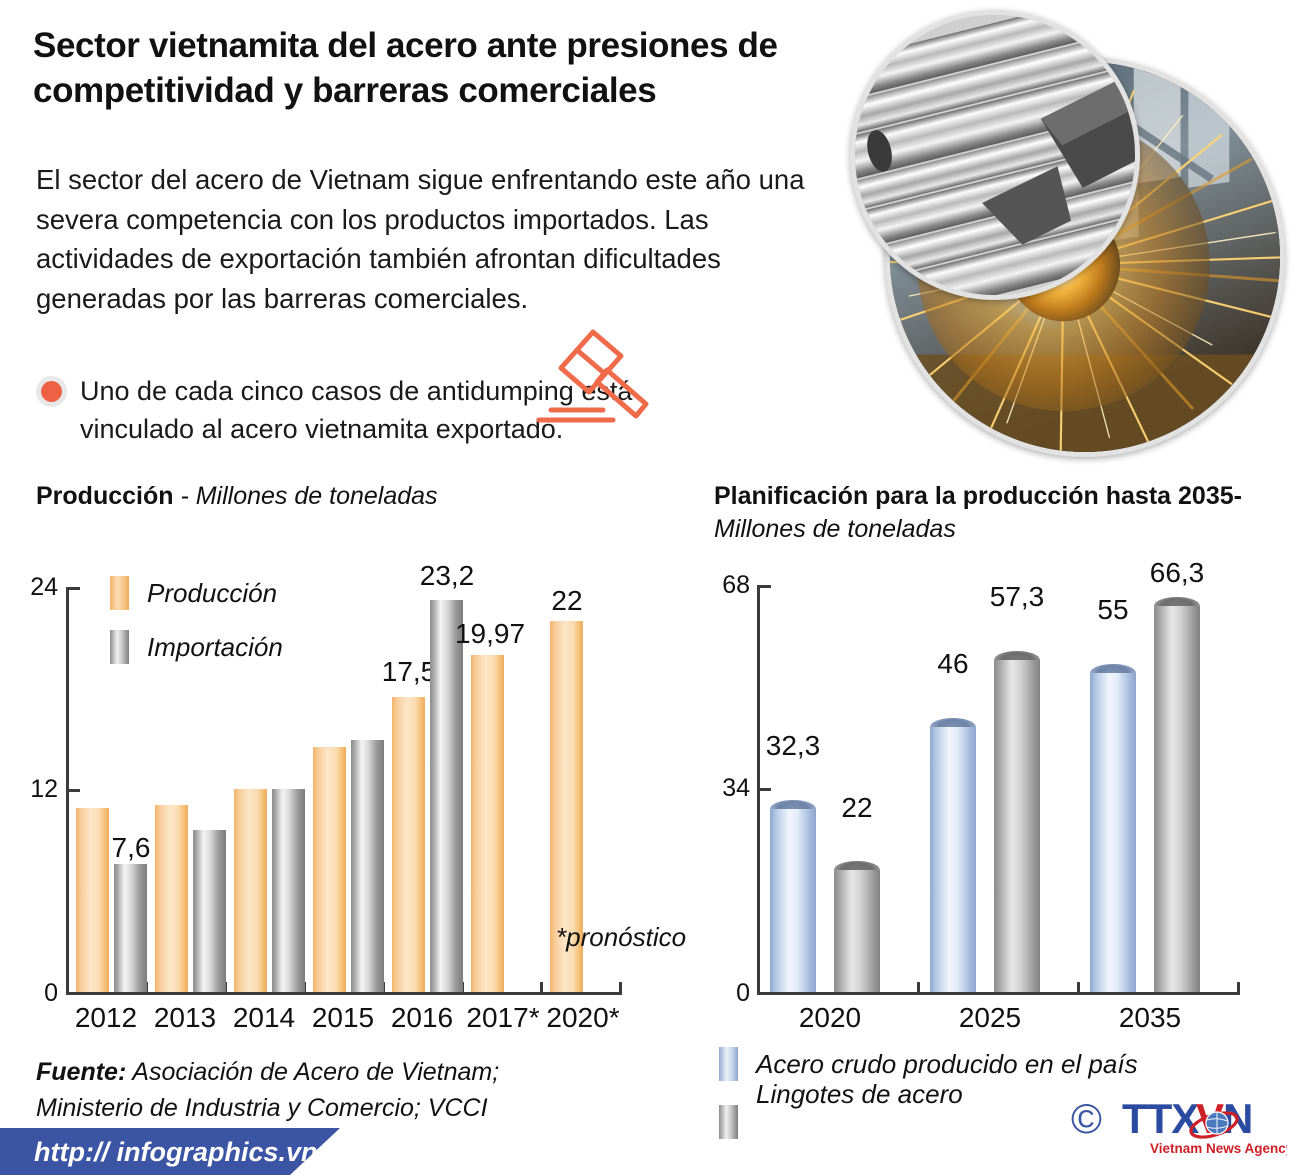  I want to click on x-label-2015: 2015, so click(343, 1017).